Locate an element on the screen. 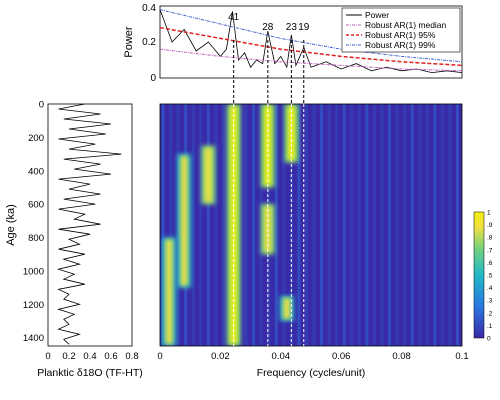  frequency-tick-label: 0.04 is located at coordinates (281, 356).